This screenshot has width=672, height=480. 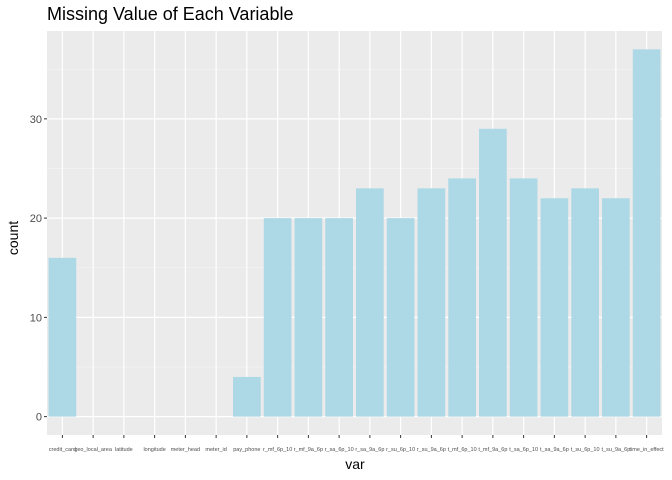 I want to click on x-tick-label: t_sa_6p_10, so click(x=523, y=450).